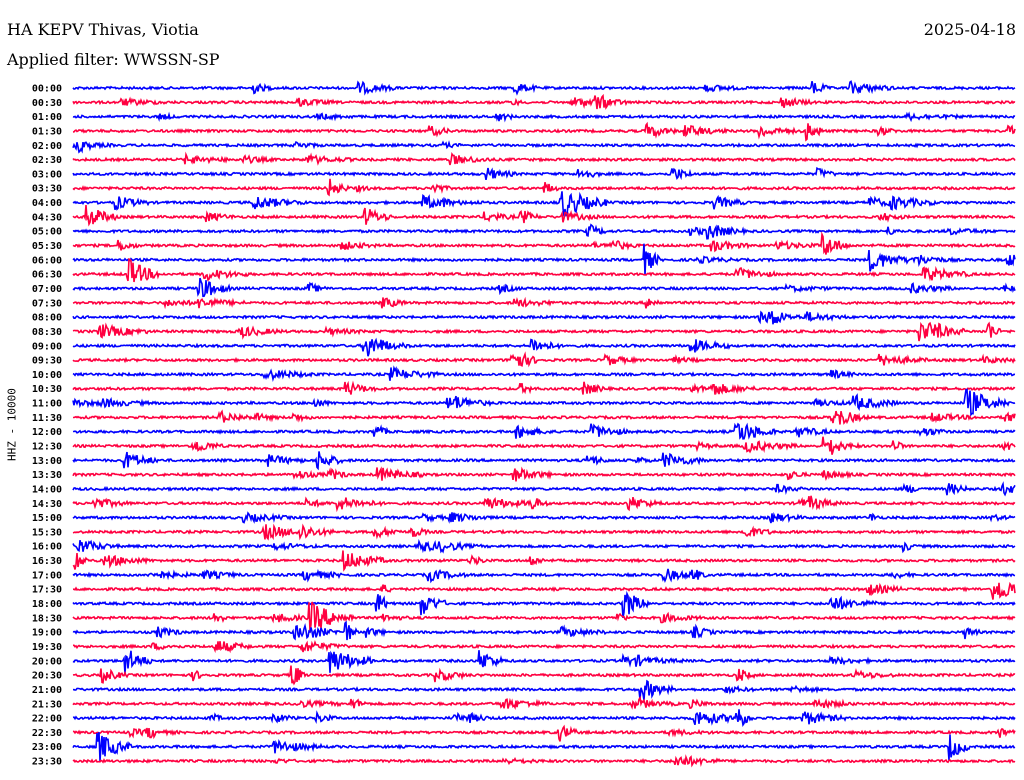 The image size is (1024, 780). Describe the element at coordinates (47, 203) in the screenshot. I see `row-time-label: 04:00` at that location.